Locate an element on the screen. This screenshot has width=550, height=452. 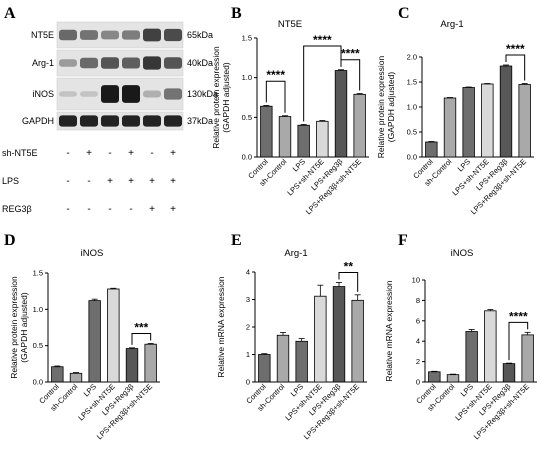
blot-condition-label: sh-NT5E is located at coordinates (20, 153).